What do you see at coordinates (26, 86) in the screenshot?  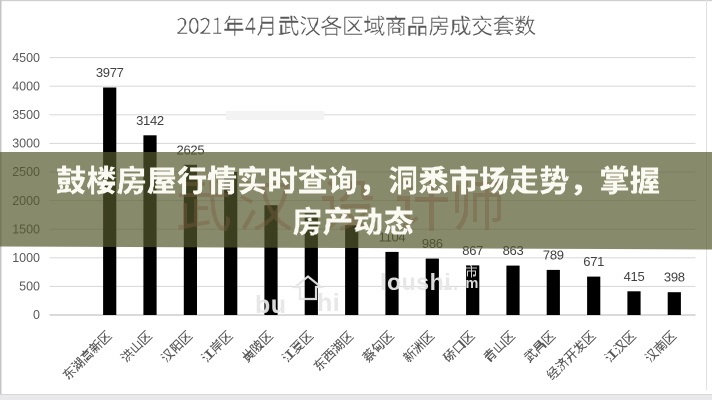 I see `svg-text: 4000` at bounding box center [26, 86].